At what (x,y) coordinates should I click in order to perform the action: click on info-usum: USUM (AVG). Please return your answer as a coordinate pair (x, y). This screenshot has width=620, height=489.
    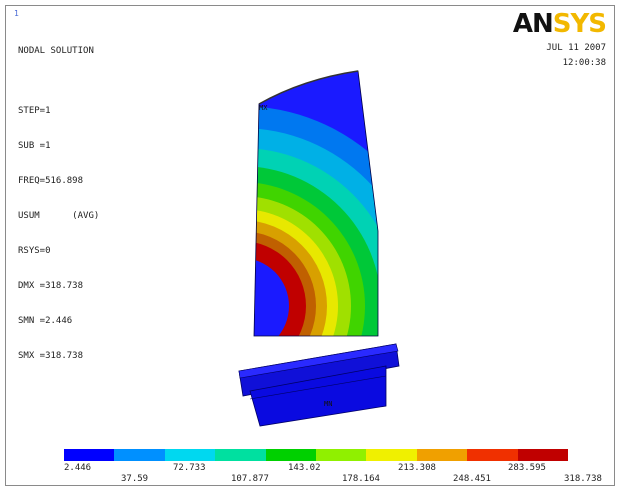
    Looking at the image, I should click on (59, 216).